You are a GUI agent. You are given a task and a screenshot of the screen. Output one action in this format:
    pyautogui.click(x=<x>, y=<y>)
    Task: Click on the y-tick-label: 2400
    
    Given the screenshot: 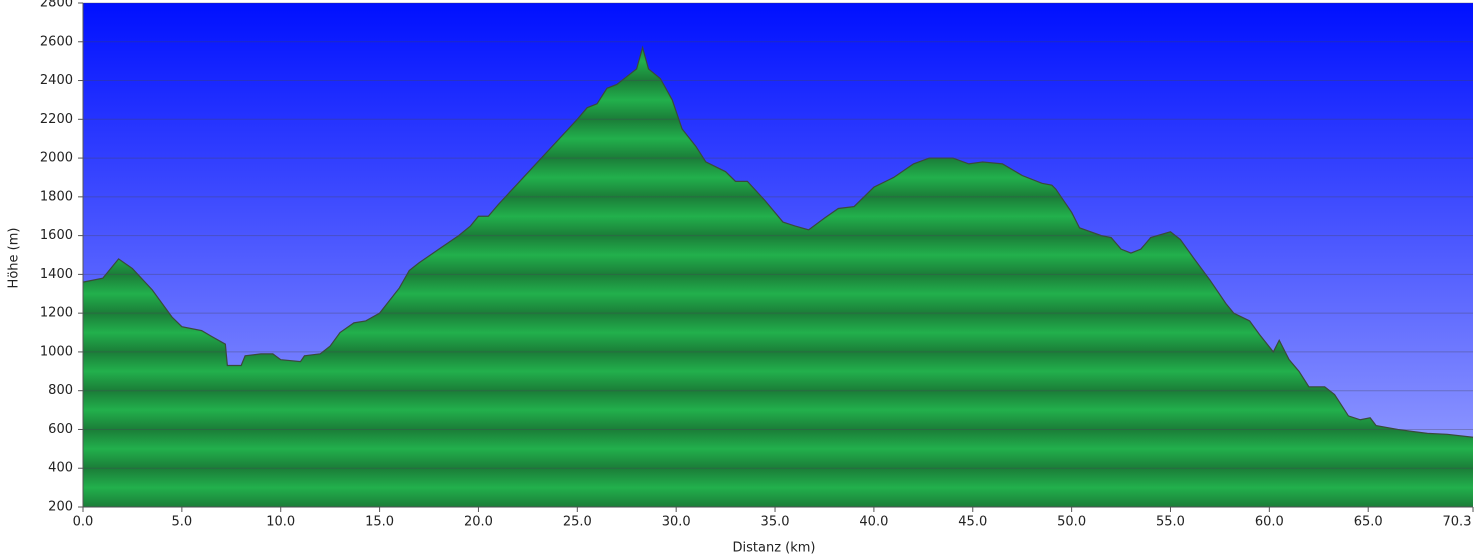 What is the action you would take?
    pyautogui.click(x=56, y=80)
    